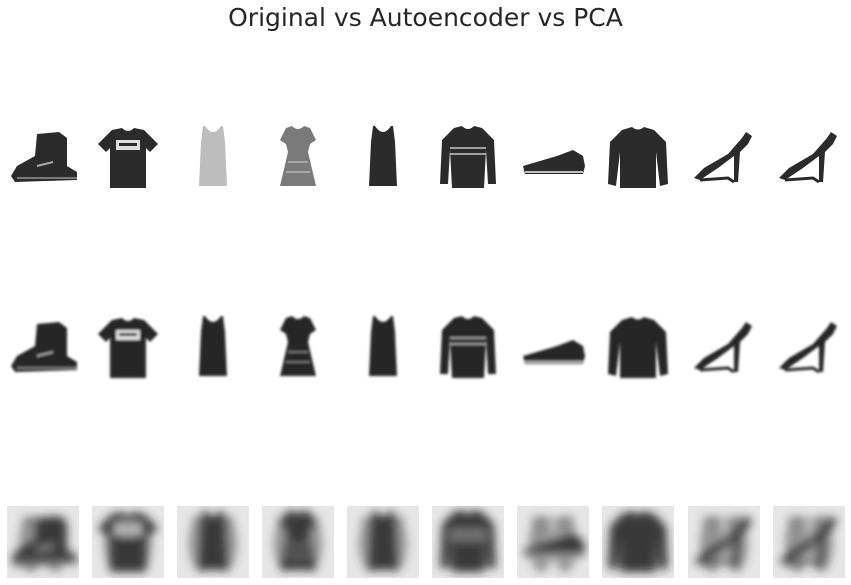 This screenshot has width=851, height=585. What do you see at coordinates (128, 348) in the screenshot?
I see `autoencoder-image-t-shirt` at bounding box center [128, 348].